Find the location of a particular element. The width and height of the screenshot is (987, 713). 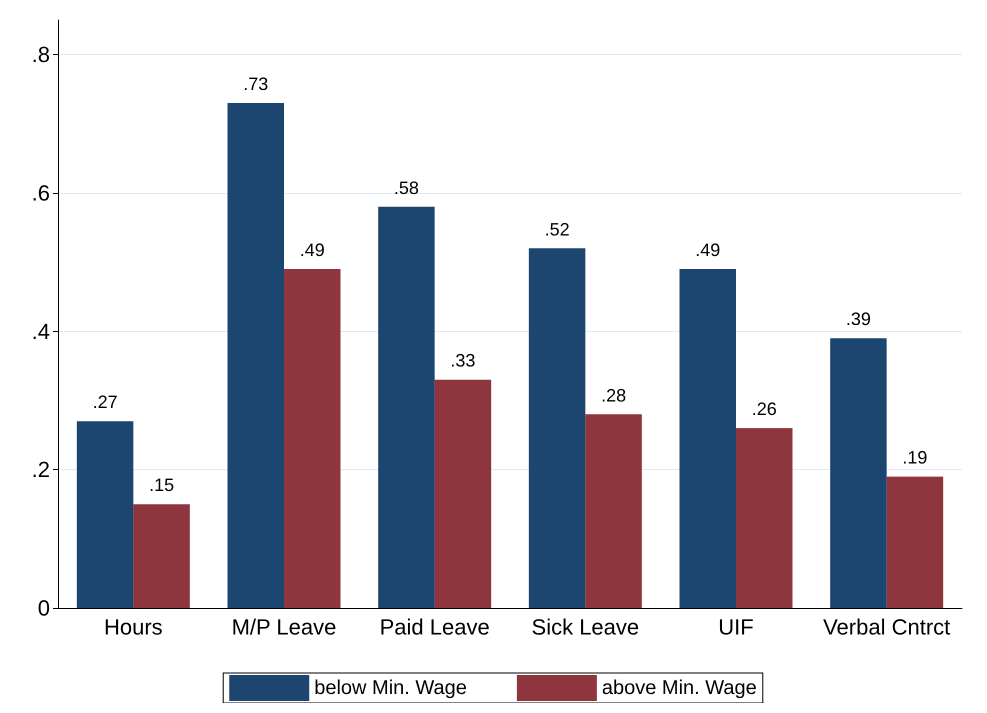

x-tick-label: UIF is located at coordinates (736, 627).